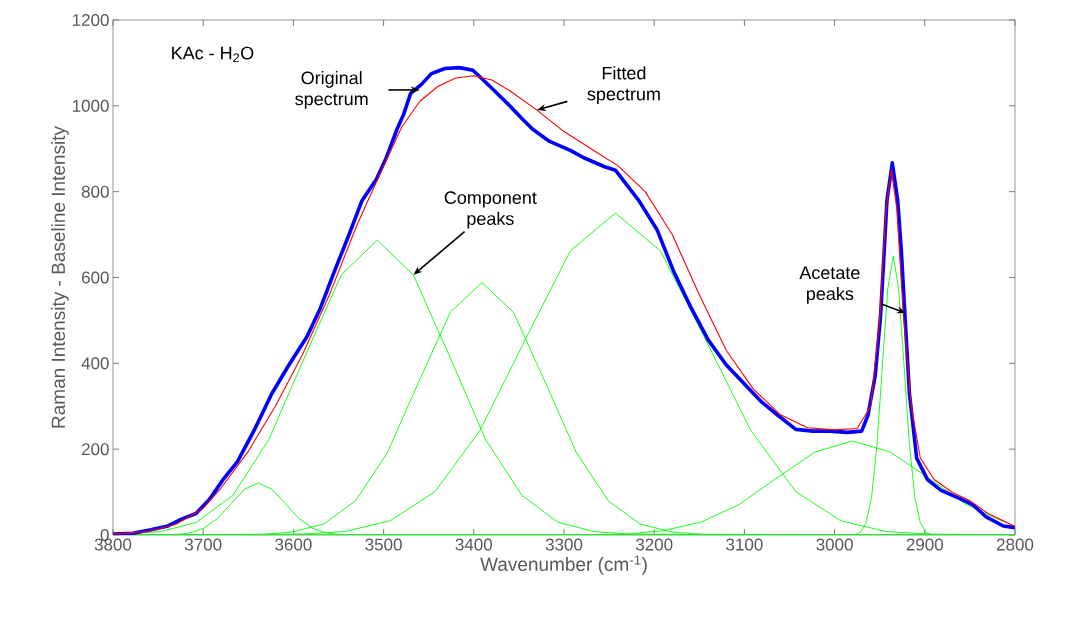  What do you see at coordinates (95, 191) in the screenshot?
I see `y-tick-label: 800` at bounding box center [95, 191].